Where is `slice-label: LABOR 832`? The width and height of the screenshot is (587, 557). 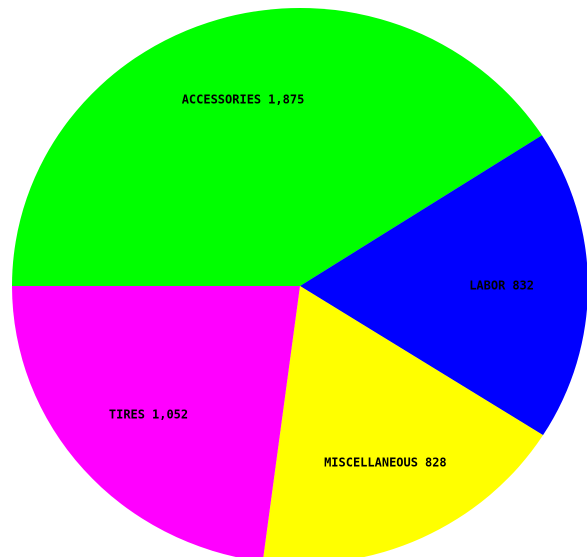 slice-label: LABOR 832 is located at coordinates (501, 285).